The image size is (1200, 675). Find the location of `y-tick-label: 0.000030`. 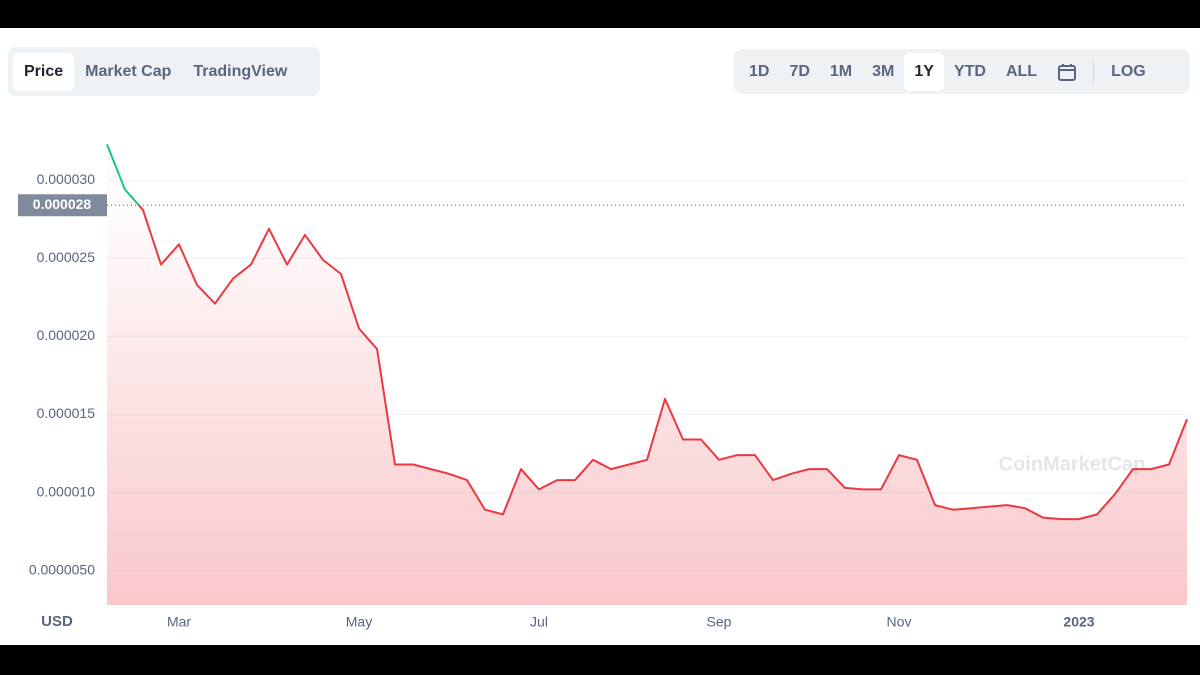

y-tick-label: 0.000030 is located at coordinates (66, 179).